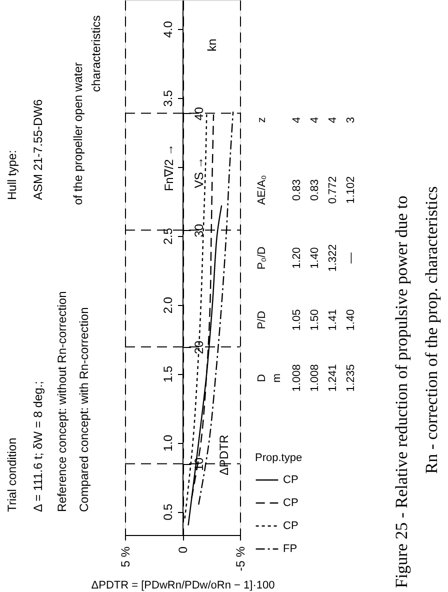 The image size is (448, 592). Describe the element at coordinates (168, 29) in the screenshot. I see `y-tick-label: 4.0` at that location.